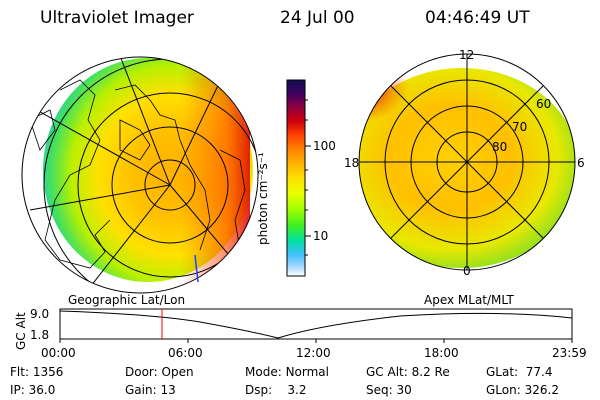  What do you see at coordinates (58, 353) in the screenshot?
I see `xtick-0000: 00:00` at bounding box center [58, 353].